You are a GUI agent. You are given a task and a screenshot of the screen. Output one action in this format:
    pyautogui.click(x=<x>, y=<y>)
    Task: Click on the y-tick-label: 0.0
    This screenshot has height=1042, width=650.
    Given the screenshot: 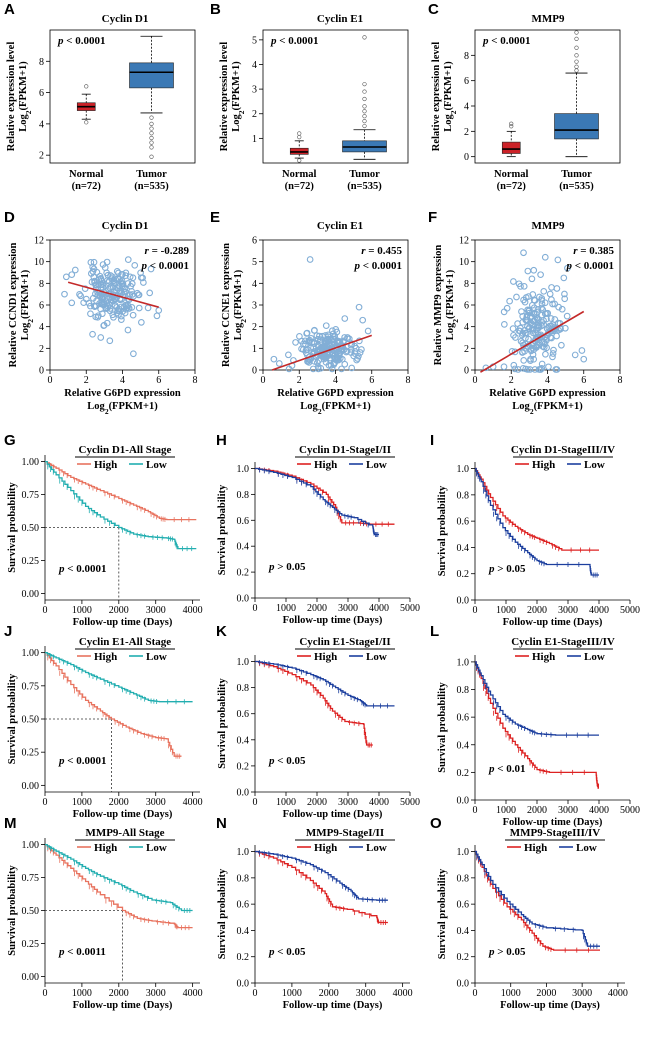 What is the action you would take?
    pyautogui.click(x=243, y=984)
    